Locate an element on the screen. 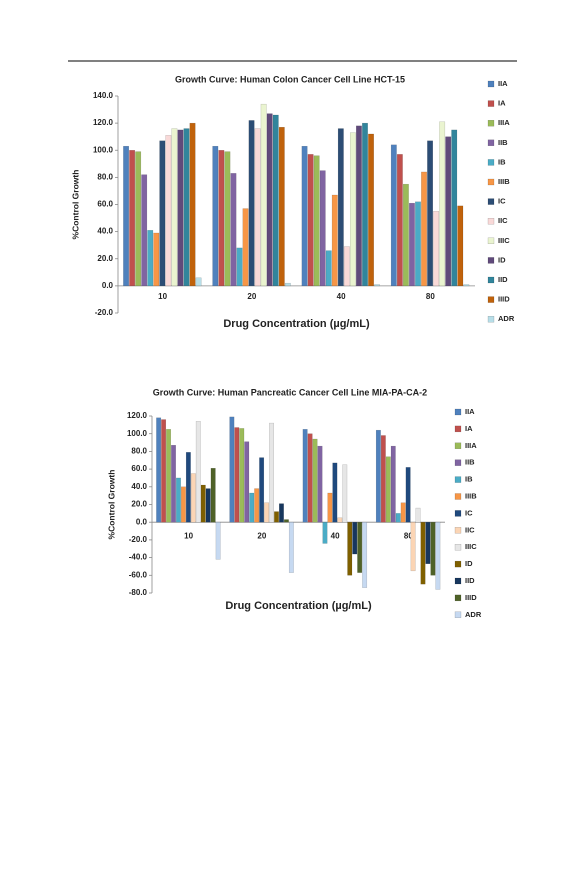 The image size is (585, 893). x-axis-title: Drug Concentration (µg/mL) is located at coordinates (298, 606).